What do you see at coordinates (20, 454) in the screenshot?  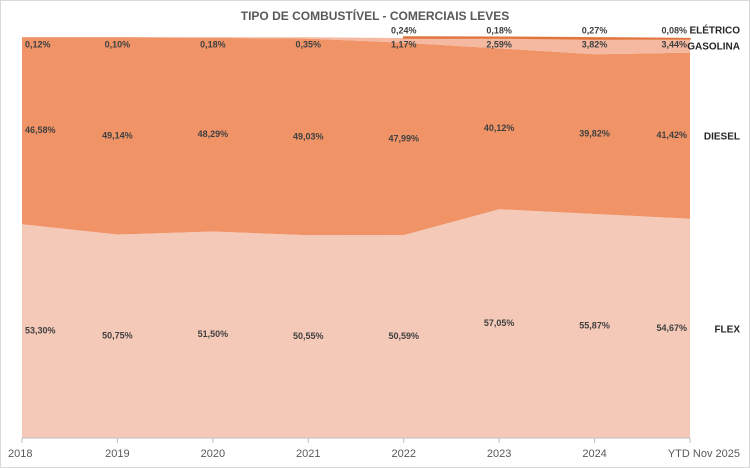 I see `x-tick-label: 2018` at bounding box center [20, 454].